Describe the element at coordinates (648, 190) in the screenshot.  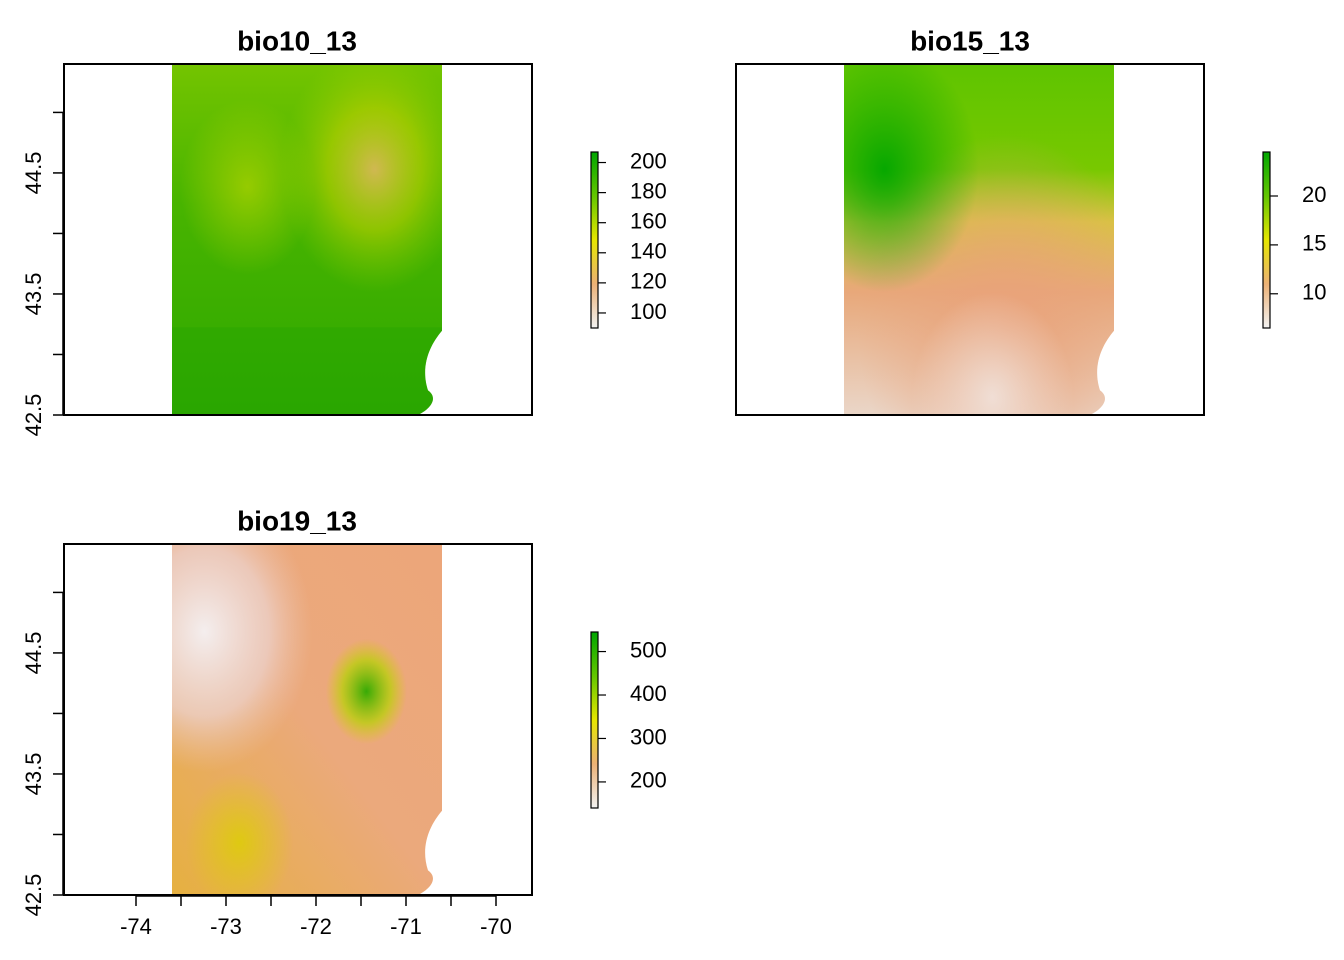
I see `colorbar-tick-label: 180` at that location.